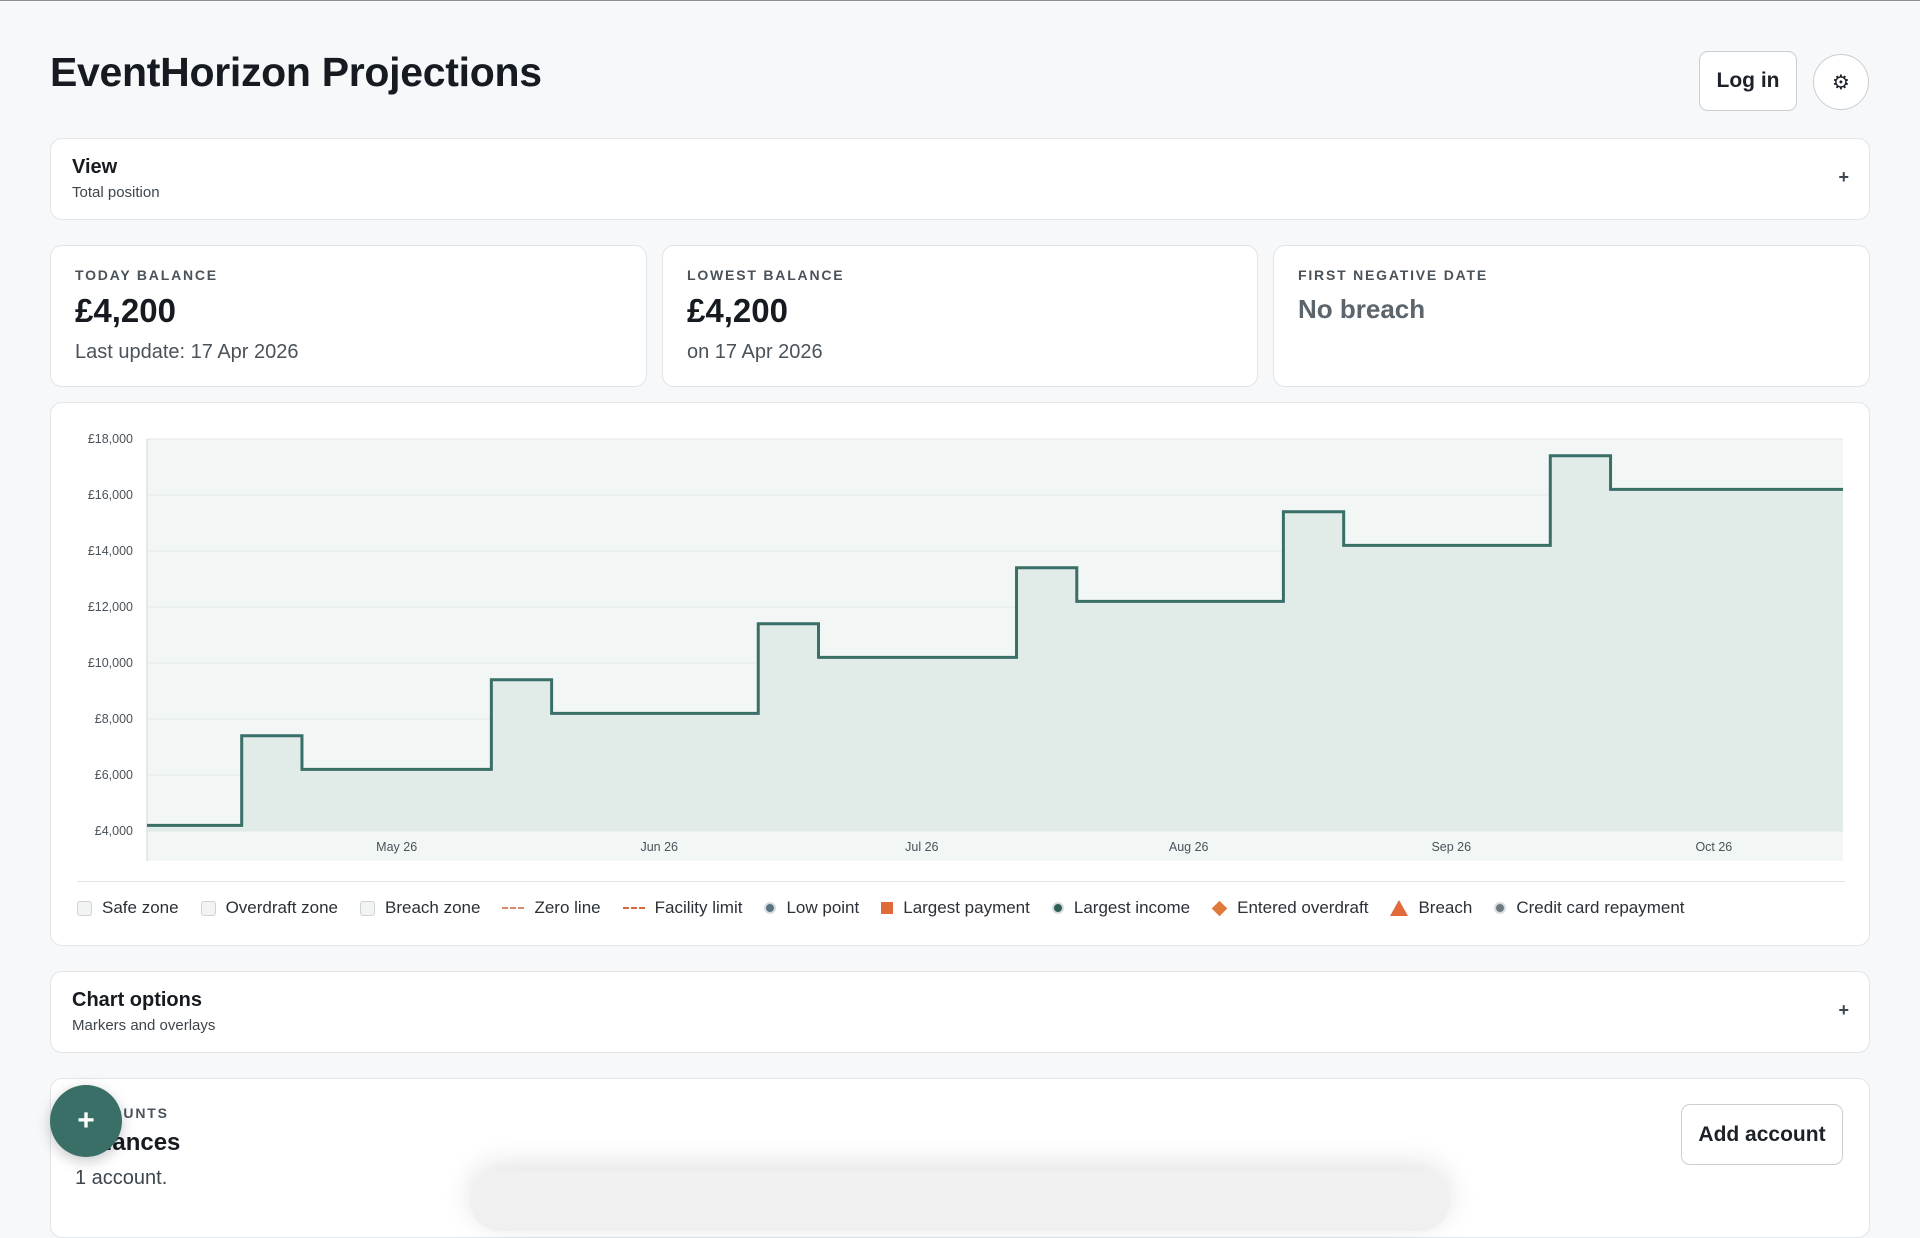  Describe the element at coordinates (887, 908) in the screenshot. I see `legend-square-icon` at that location.